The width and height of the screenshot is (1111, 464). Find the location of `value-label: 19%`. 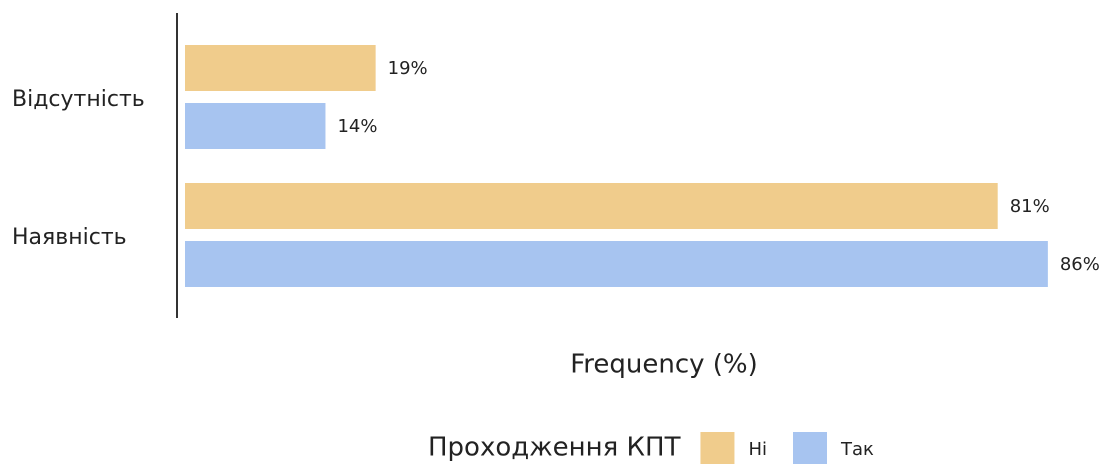

value-label: 19% is located at coordinates (408, 68).